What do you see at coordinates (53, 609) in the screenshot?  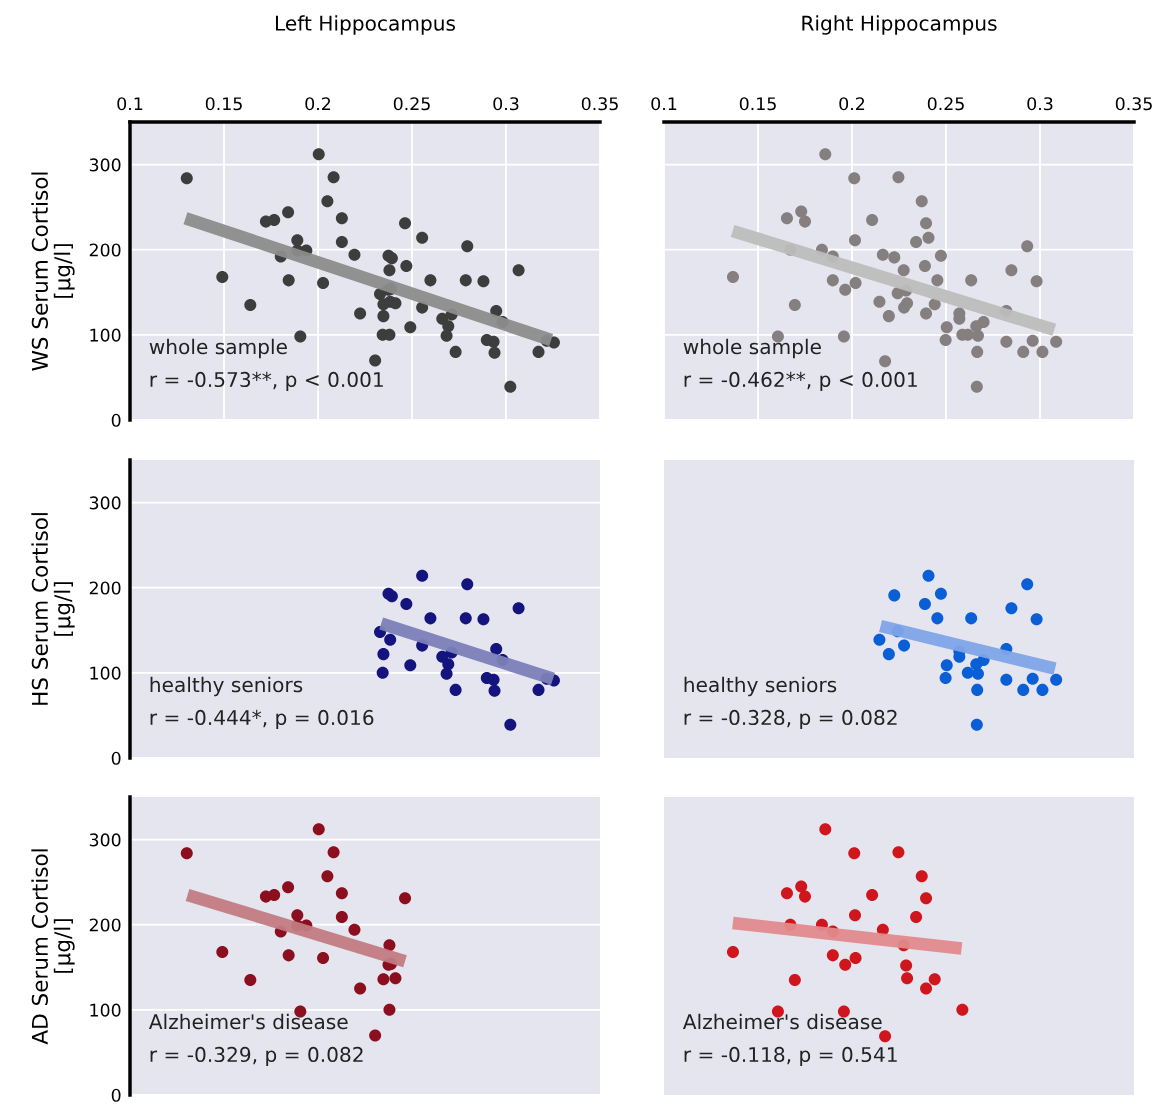 I see `y-axis-title: HS Serum Cortisol [µg/l]` at bounding box center [53, 609].